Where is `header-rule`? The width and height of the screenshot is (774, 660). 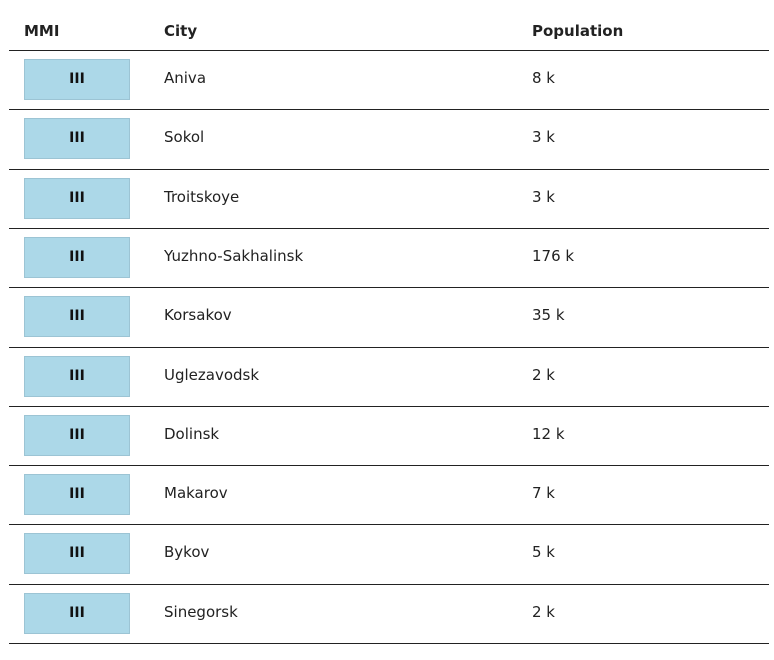 header-rule is located at coordinates (389, 50).